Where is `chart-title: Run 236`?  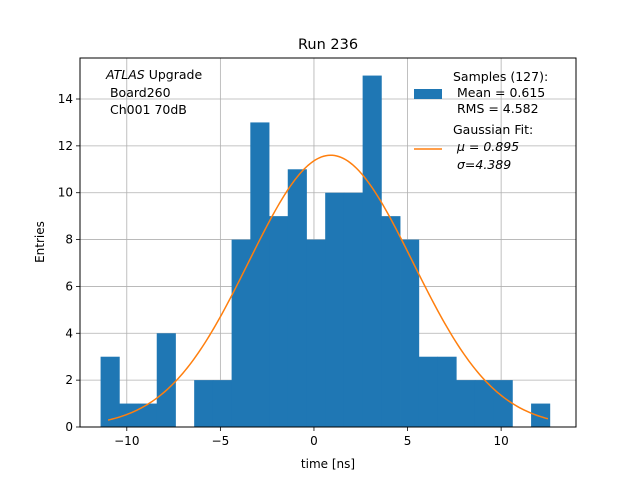 chart-title: Run 236 is located at coordinates (328, 45).